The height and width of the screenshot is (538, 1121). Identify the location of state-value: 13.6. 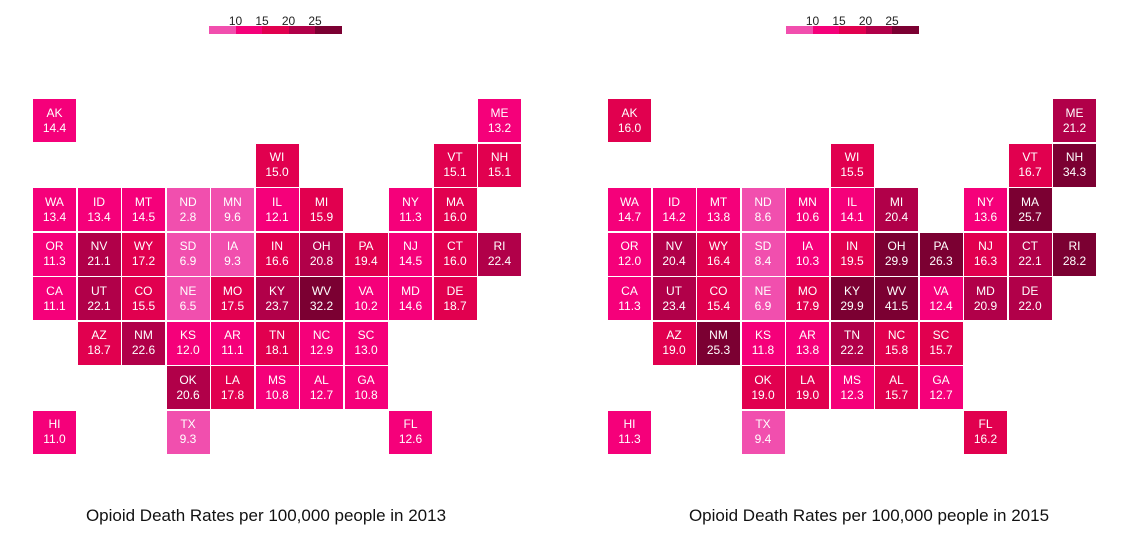
(985, 216).